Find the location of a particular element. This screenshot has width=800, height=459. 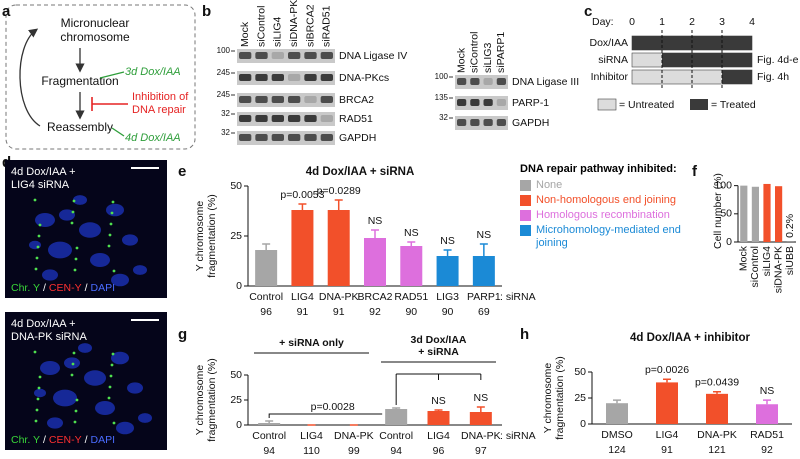

count-label: 124 is located at coordinates (617, 449).